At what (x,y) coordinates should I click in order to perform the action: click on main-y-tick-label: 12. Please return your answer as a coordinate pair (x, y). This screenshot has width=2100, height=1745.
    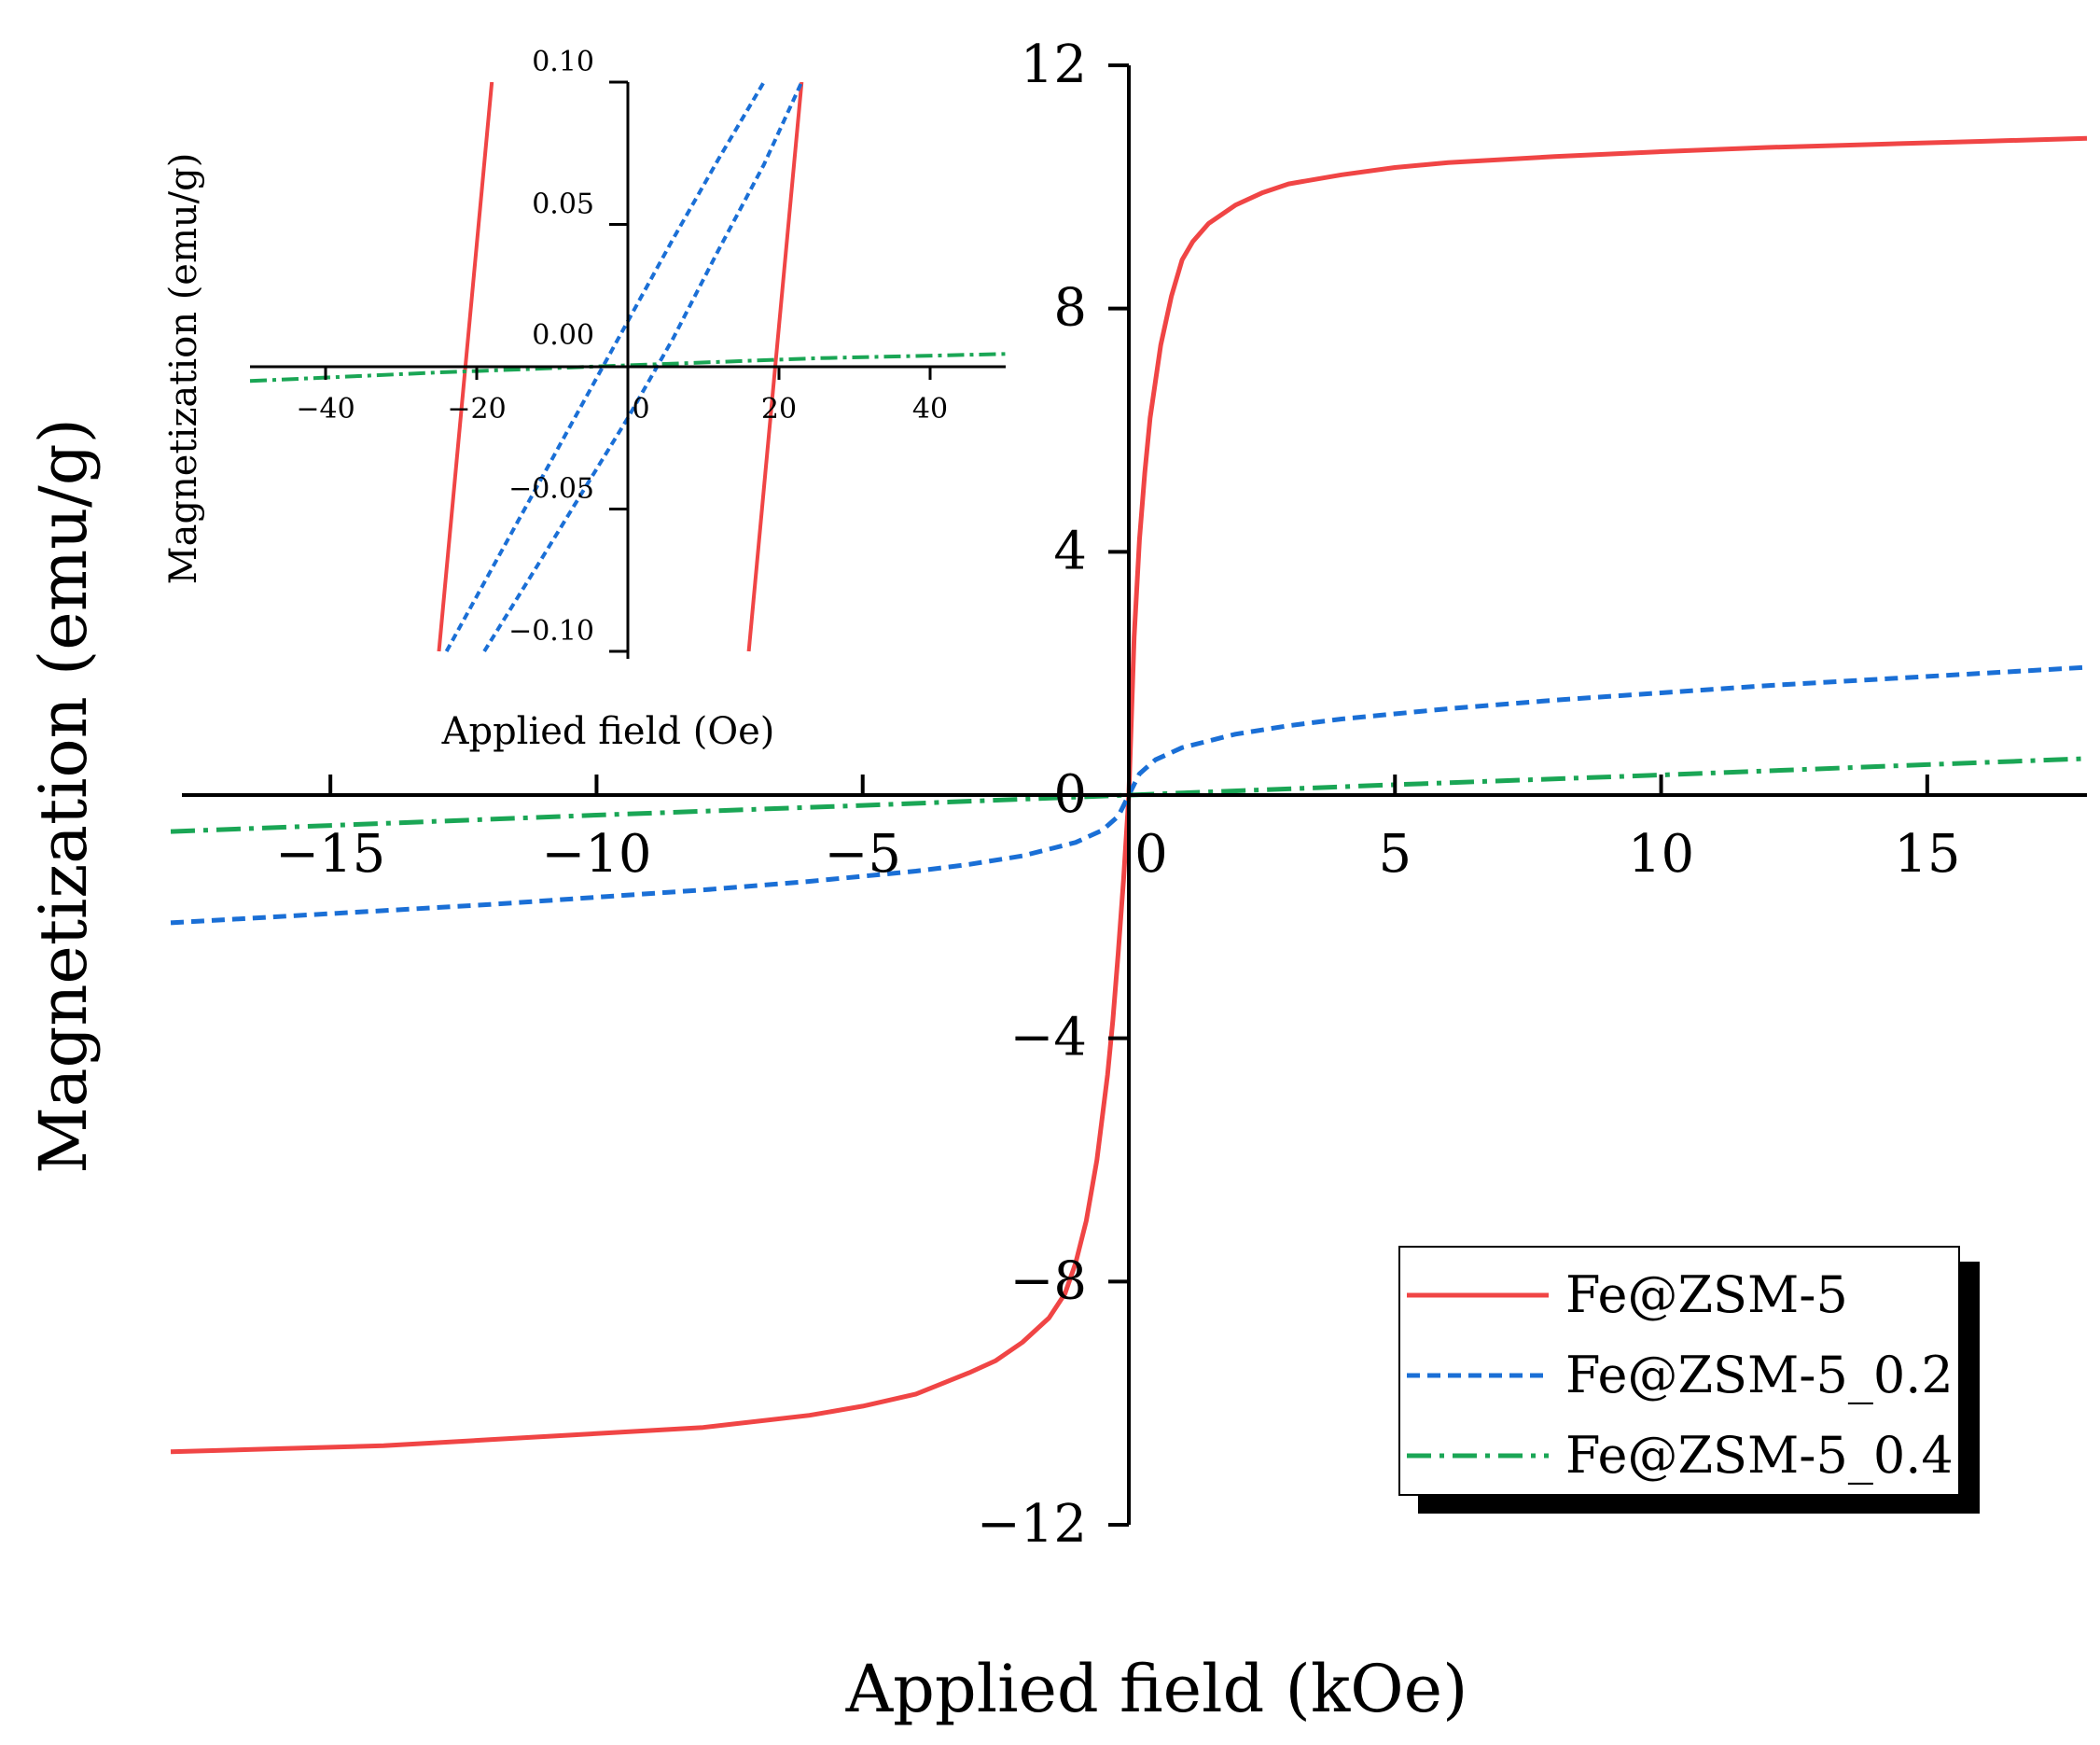
    Looking at the image, I should click on (1054, 65).